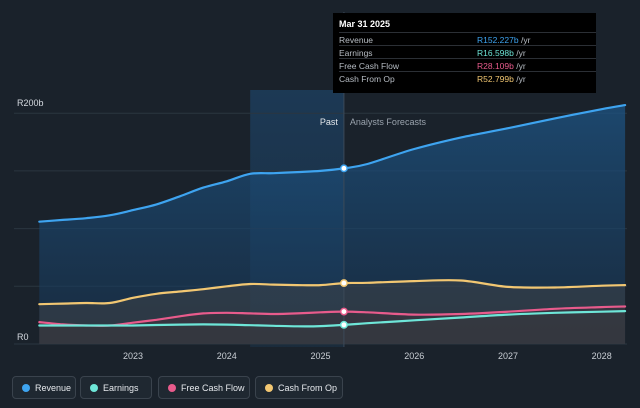  I want to click on tooltip-date: Mar 31 2025, so click(365, 24).